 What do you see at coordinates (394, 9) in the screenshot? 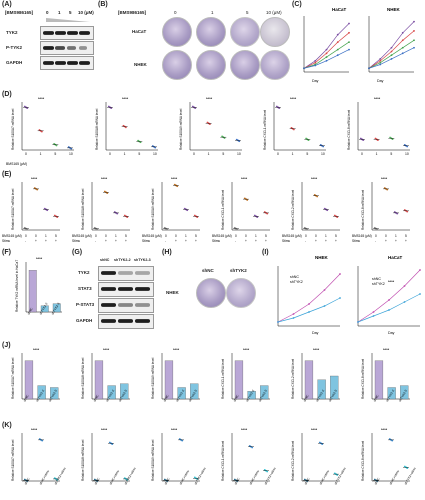
I see `chart-c-title-nhek: NHEK` at bounding box center [394, 9].